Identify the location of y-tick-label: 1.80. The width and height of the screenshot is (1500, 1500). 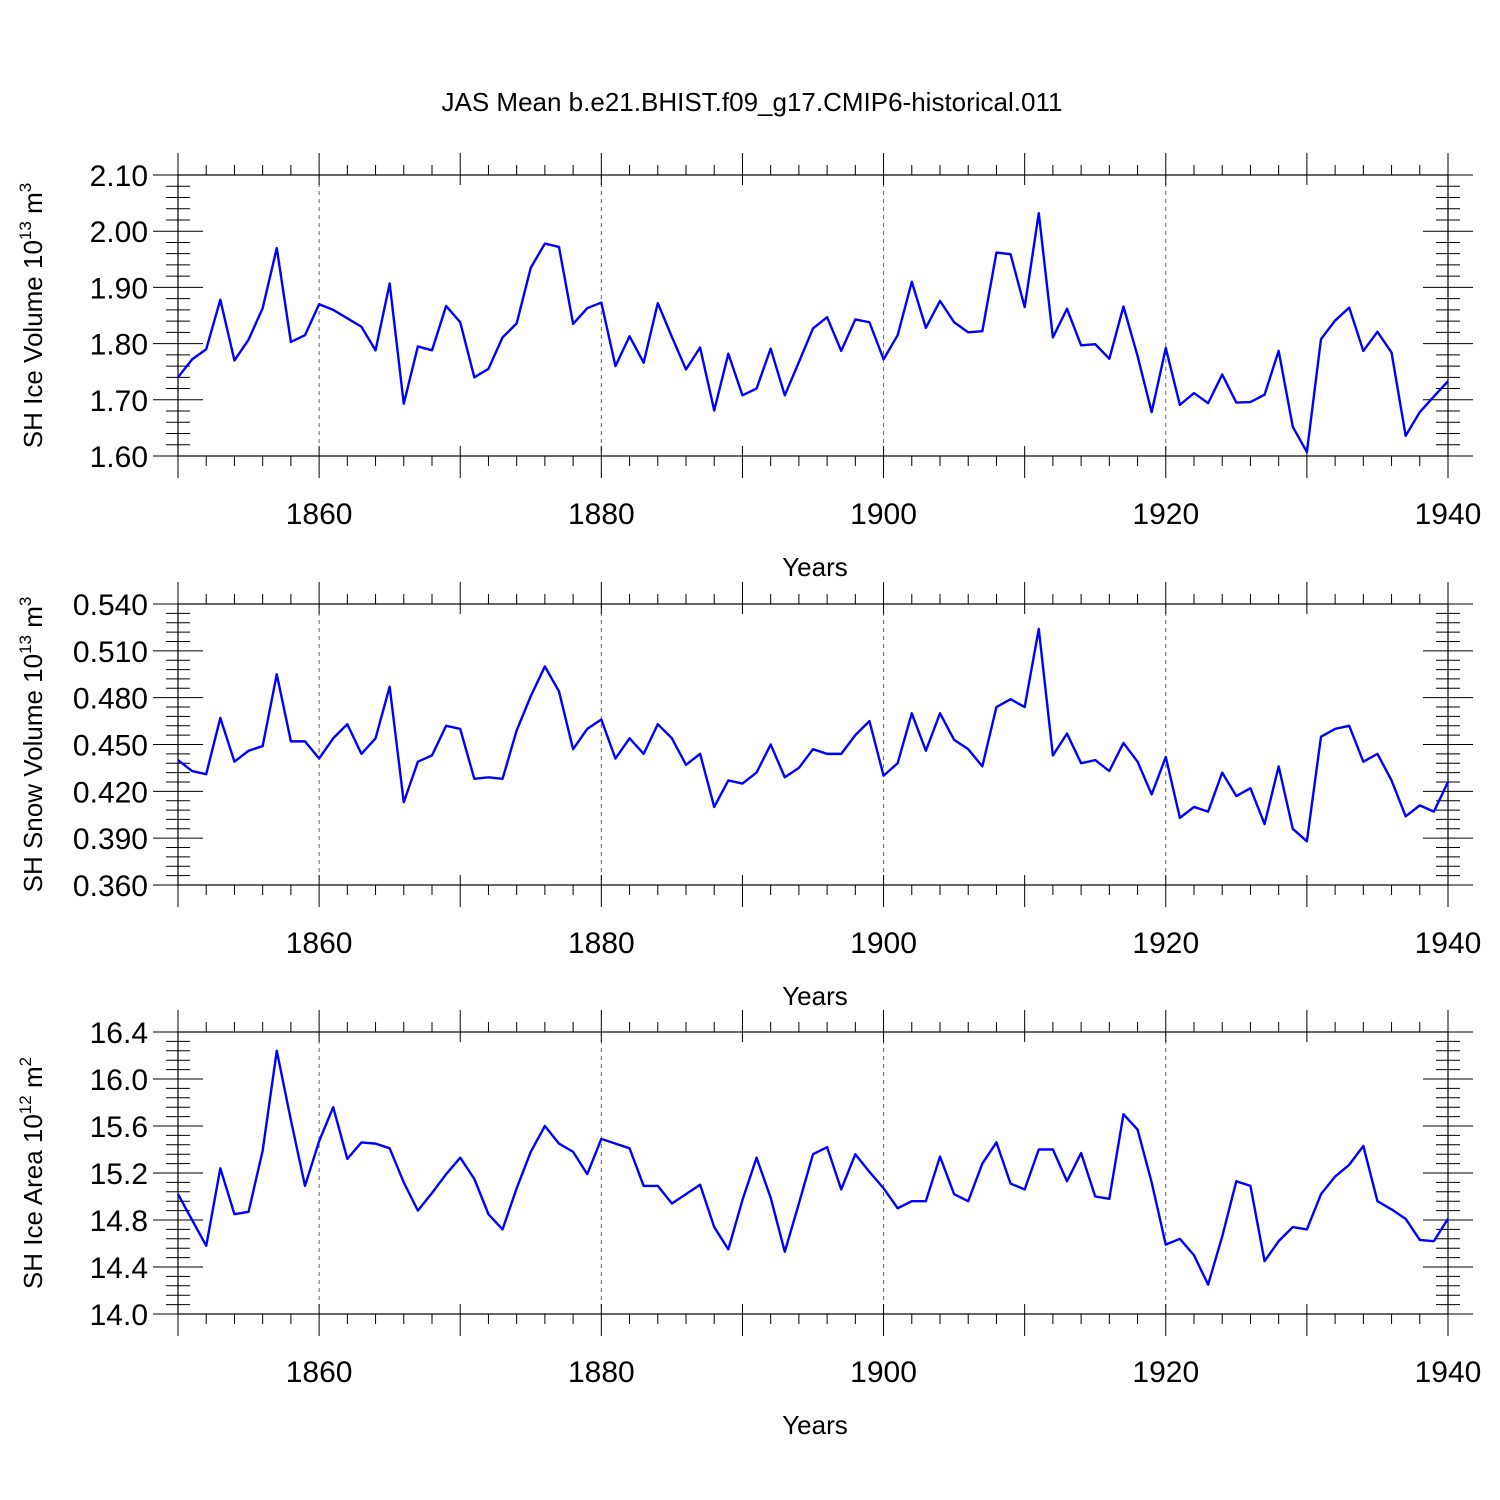
(119, 345).